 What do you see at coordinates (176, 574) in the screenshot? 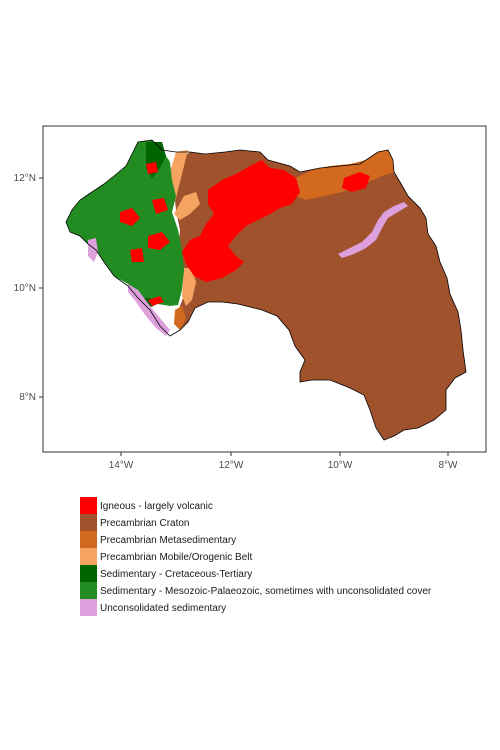
I see `legend-label: Sedimentary - Cretaceous-Tertiary` at bounding box center [176, 574].